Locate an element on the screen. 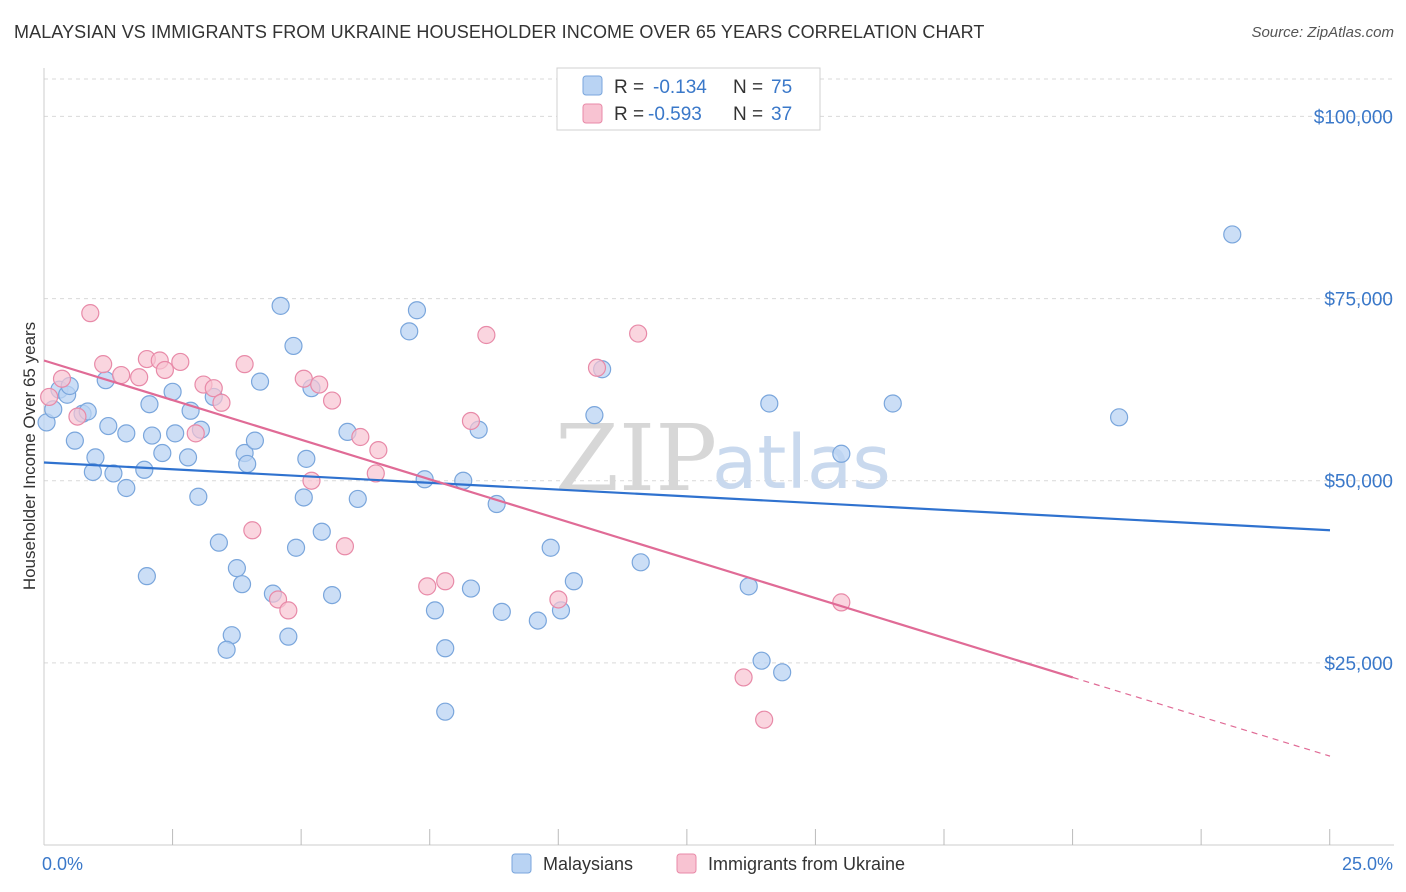 The image size is (1406, 892). bottom-legend-swatch-ukraine is located at coordinates (686, 863).